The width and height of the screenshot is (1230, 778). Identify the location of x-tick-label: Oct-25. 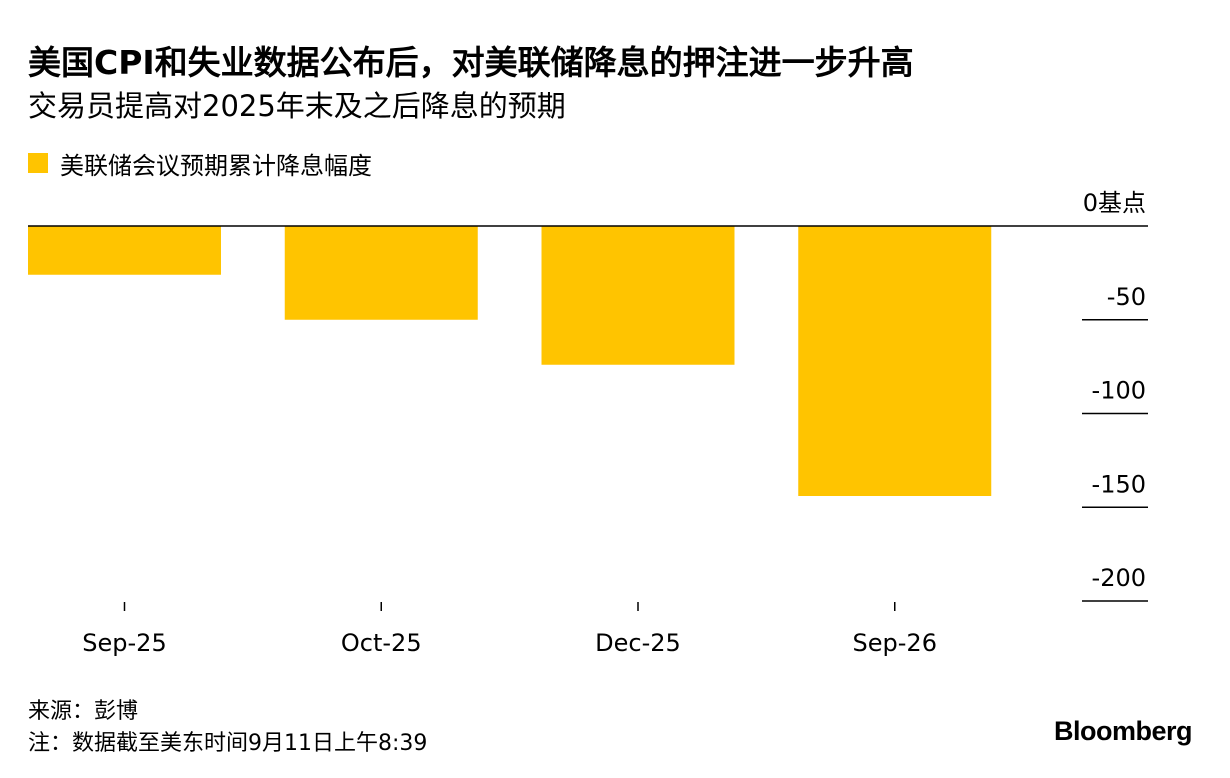
(381, 643).